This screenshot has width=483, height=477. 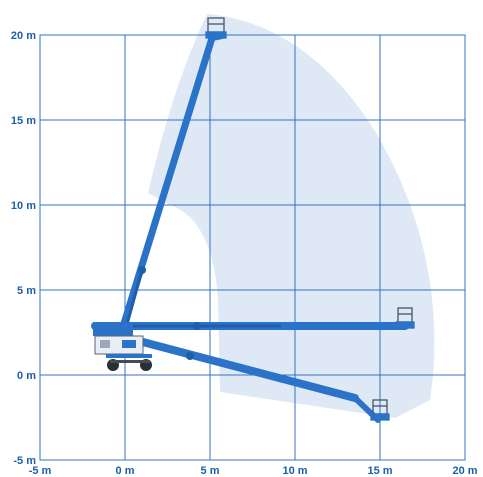 I want to click on x-tick-label: 5 m, so click(x=210, y=471).